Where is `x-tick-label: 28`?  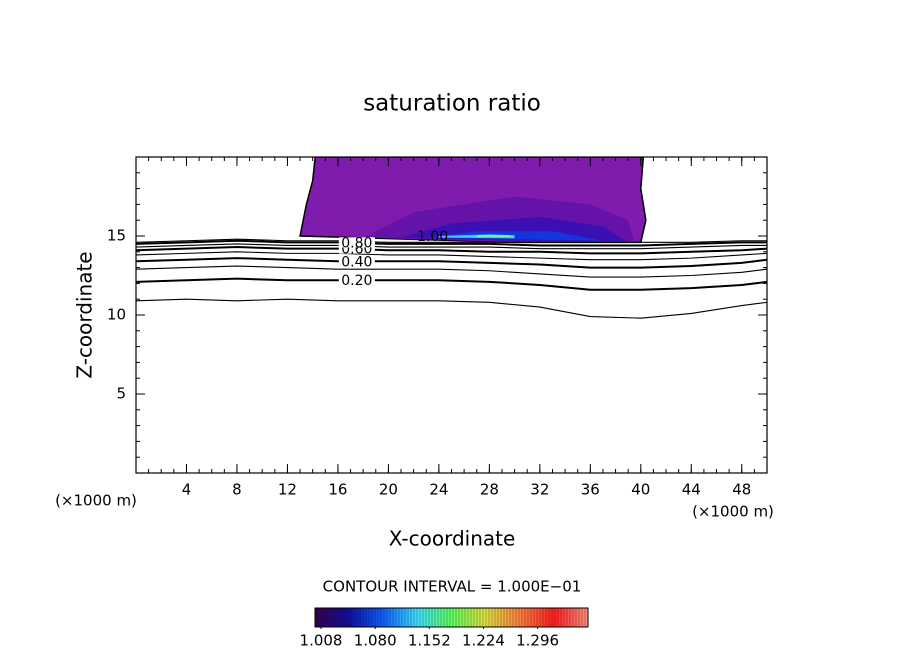 x-tick-label: 28 is located at coordinates (489, 490).